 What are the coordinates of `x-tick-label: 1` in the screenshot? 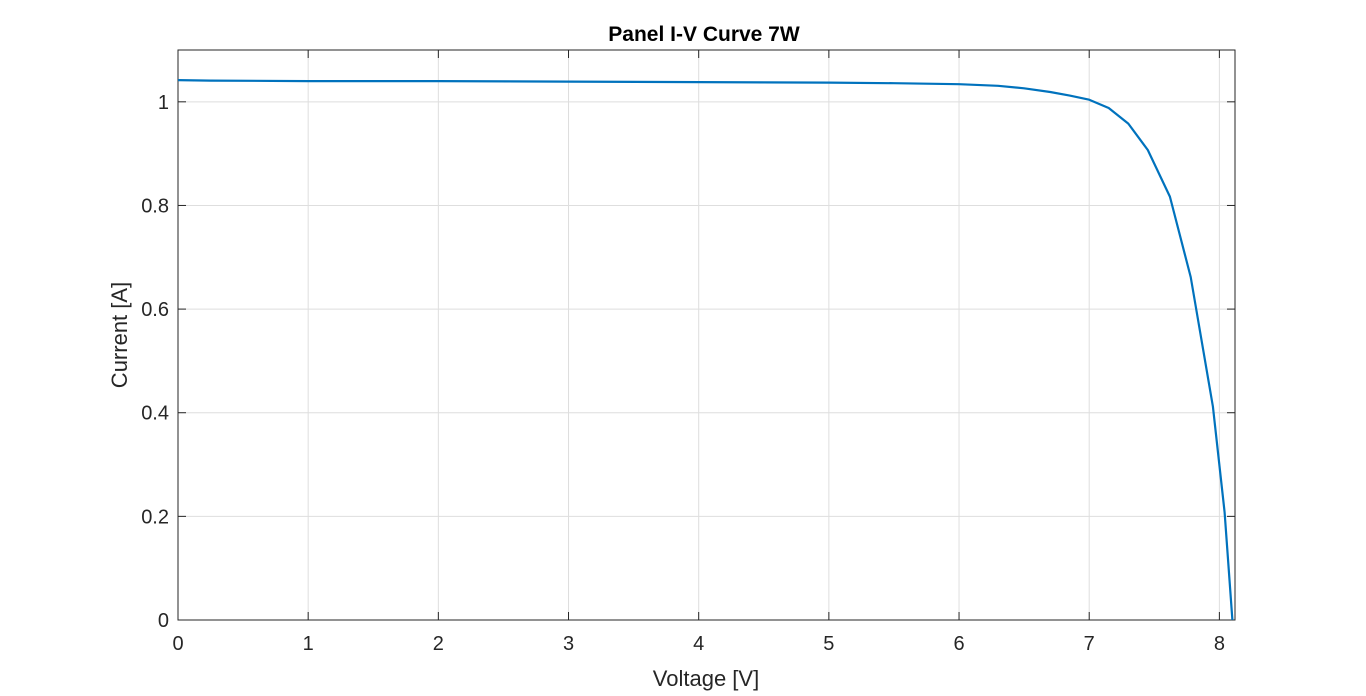 It's located at (308, 644).